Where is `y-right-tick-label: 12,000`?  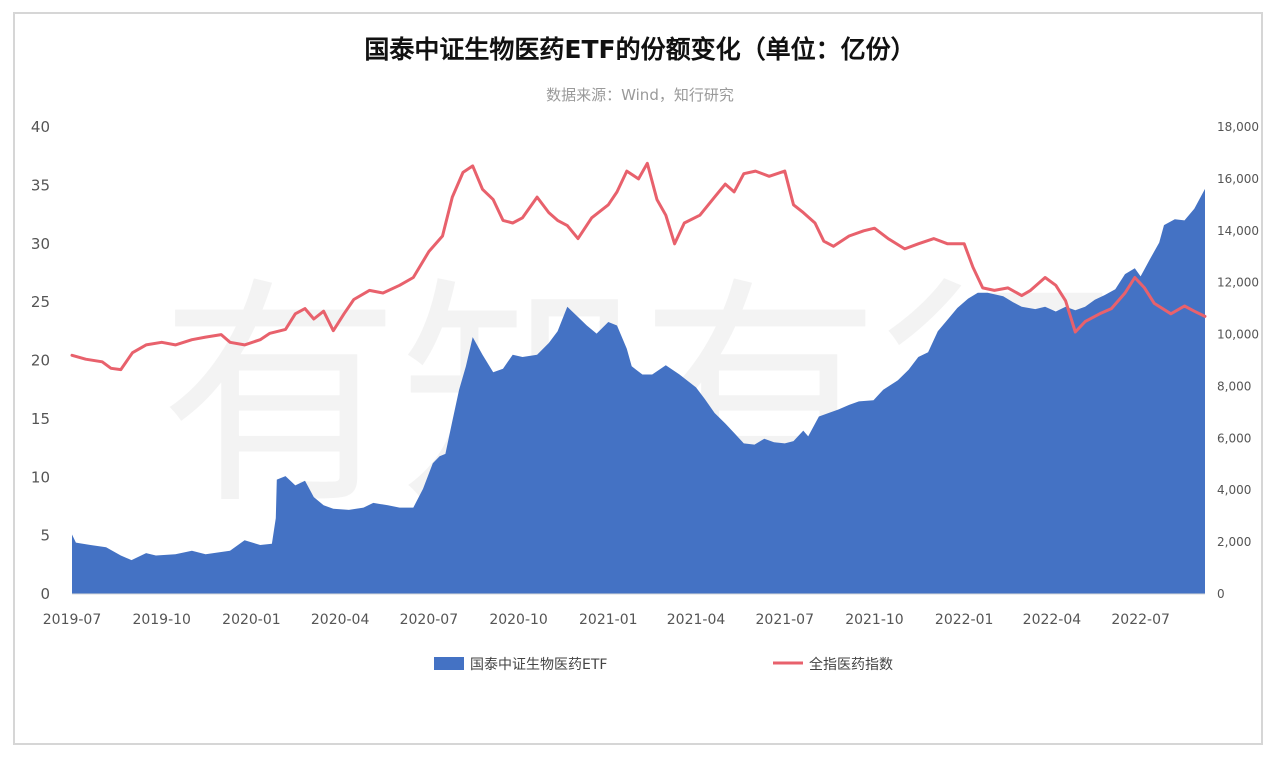 y-right-tick-label: 12,000 is located at coordinates (1238, 283).